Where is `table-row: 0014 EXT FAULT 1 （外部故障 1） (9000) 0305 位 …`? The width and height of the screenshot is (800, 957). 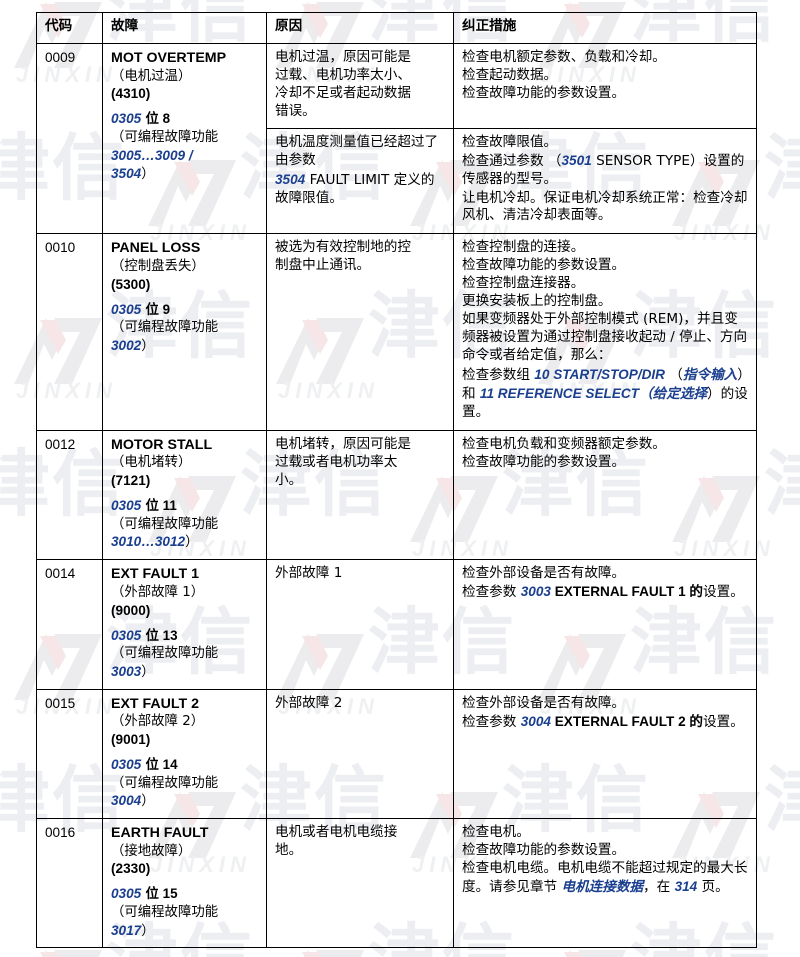
table-row: 0014 EXT FAULT 1 （外部故障 1） (9000) 0305 位 … is located at coordinates (396, 624).